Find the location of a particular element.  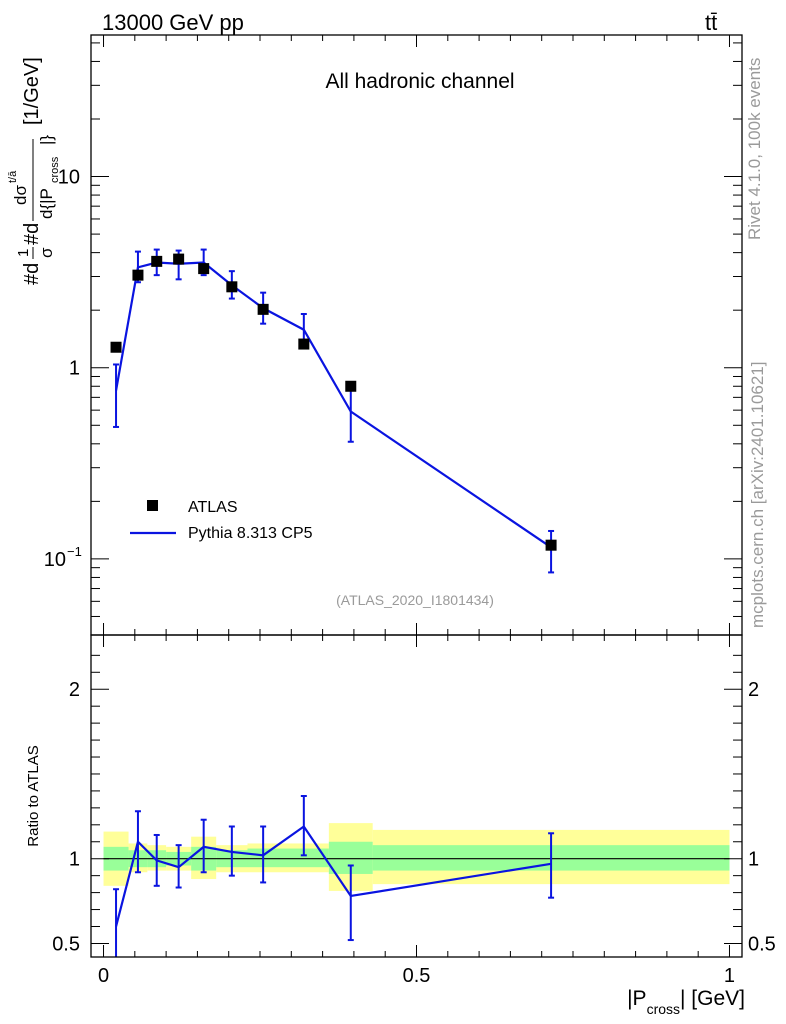

ratio-y-tick-label-right-2: 2 is located at coordinates (753, 690).